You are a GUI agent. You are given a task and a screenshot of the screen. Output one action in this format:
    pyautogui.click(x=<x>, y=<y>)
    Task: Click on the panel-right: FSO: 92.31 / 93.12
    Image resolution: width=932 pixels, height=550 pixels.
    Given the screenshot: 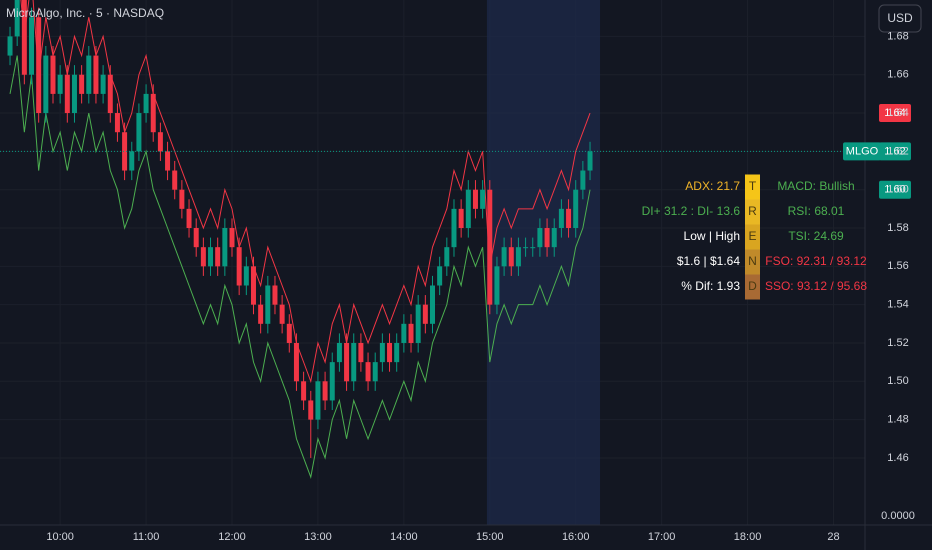 What is the action you would take?
    pyautogui.click(x=816, y=261)
    